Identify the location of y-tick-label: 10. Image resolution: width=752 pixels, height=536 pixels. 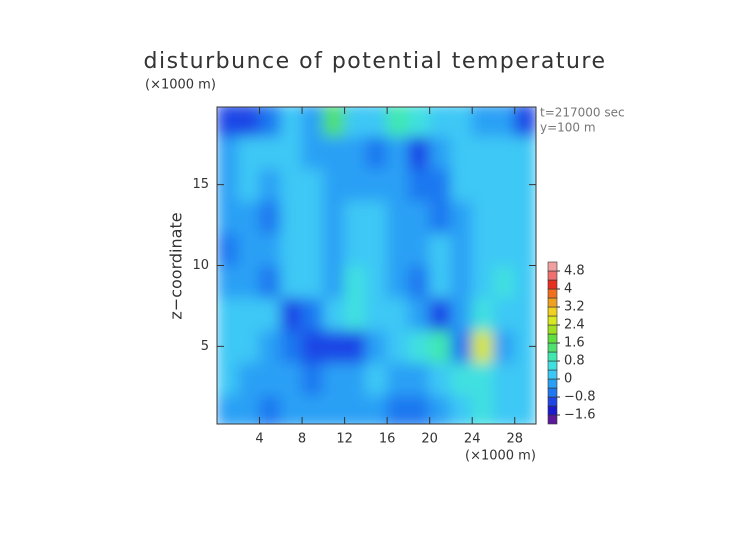
(200, 265).